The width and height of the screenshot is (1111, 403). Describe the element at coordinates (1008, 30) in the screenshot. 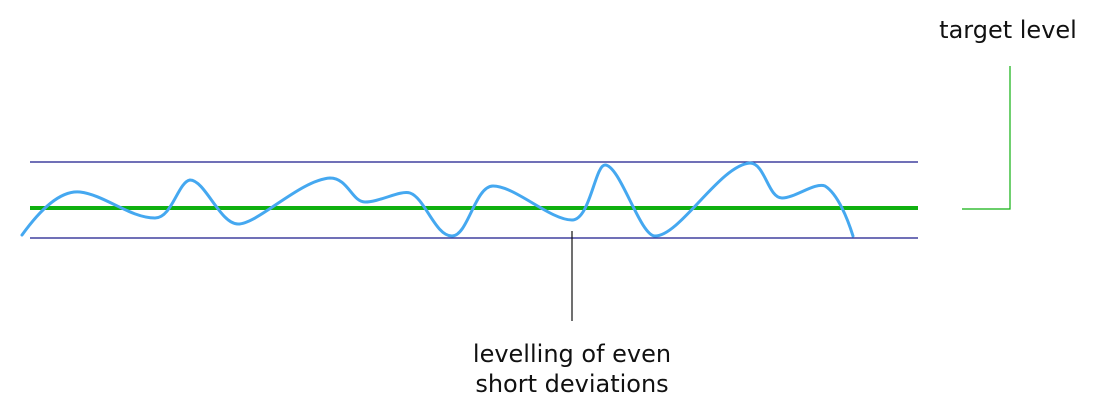

I see `target-level-label: target level` at that location.